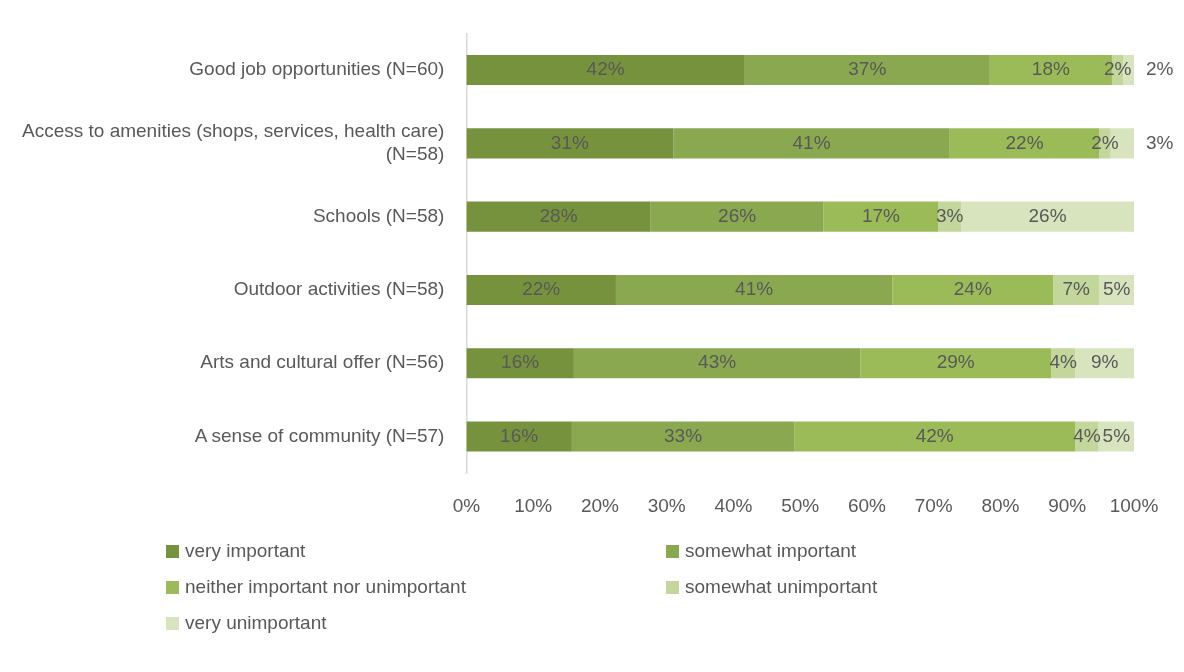  I want to click on x-tick-label: 0%, so click(466, 505).